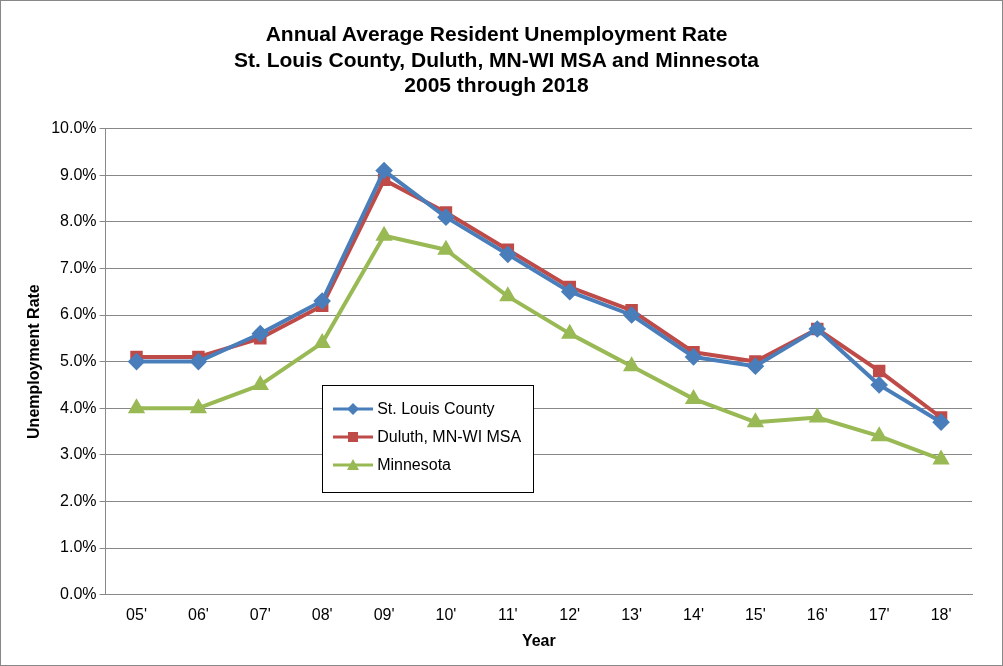 This screenshot has height=666, width=1003. Describe the element at coordinates (78, 361) in the screenshot. I see `y-tick-label: 5.0%` at that location.